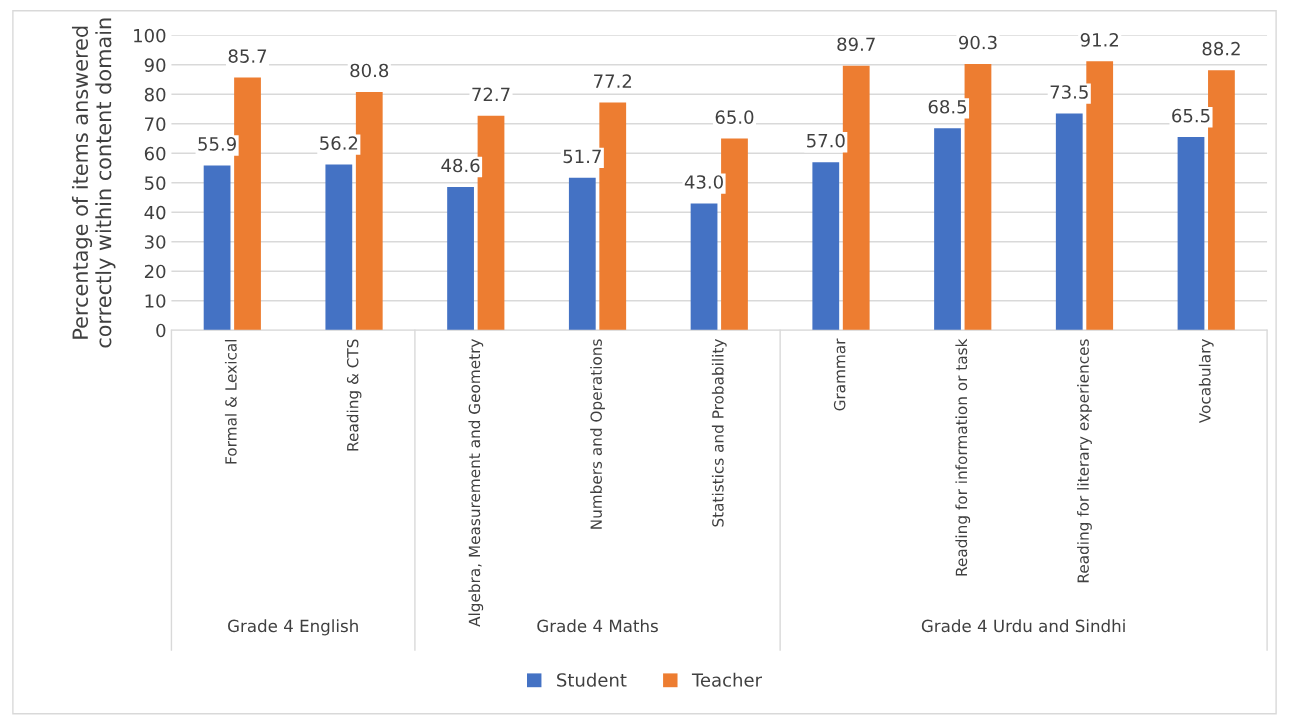 This screenshot has height=721, width=1289. Describe the element at coordinates (354, 395) in the screenshot. I see `x-tick-label: Reading & CTS` at that location.